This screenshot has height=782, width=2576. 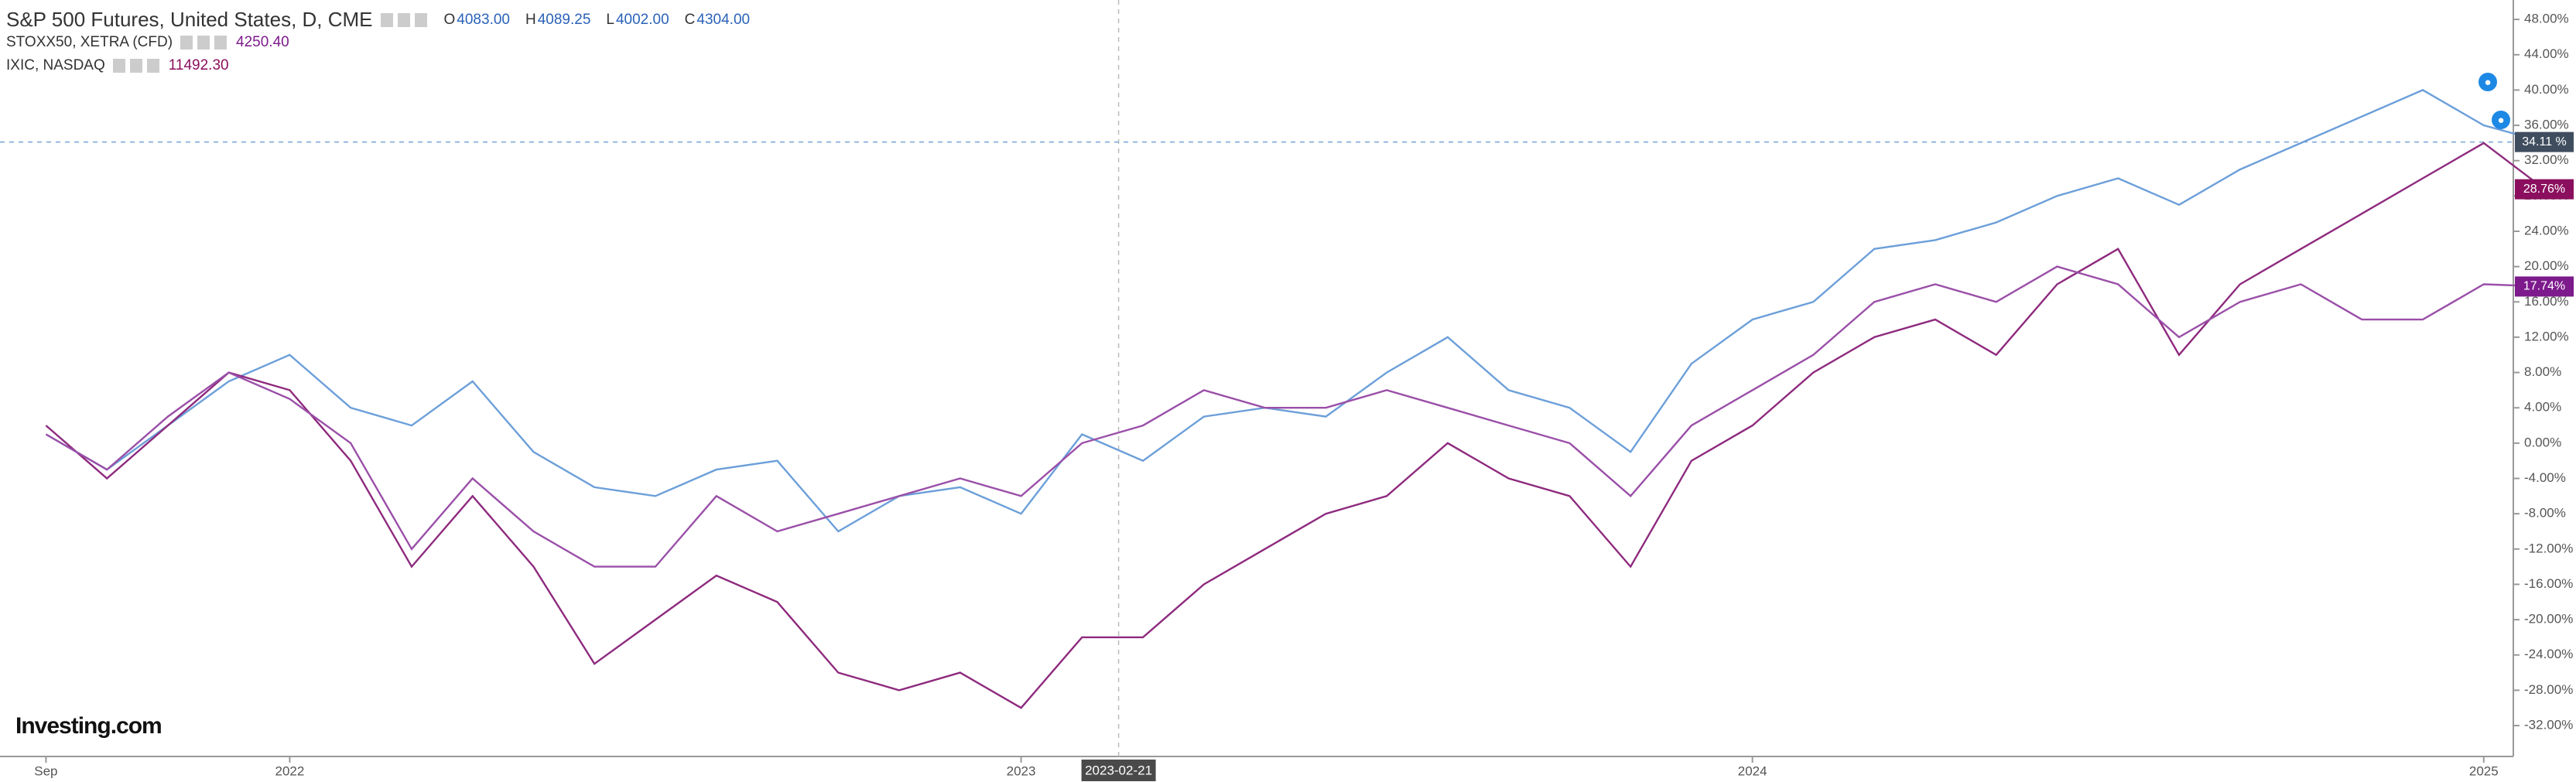 What do you see at coordinates (723, 19) in the screenshot?
I see `legend-field: 4304.00` at bounding box center [723, 19].